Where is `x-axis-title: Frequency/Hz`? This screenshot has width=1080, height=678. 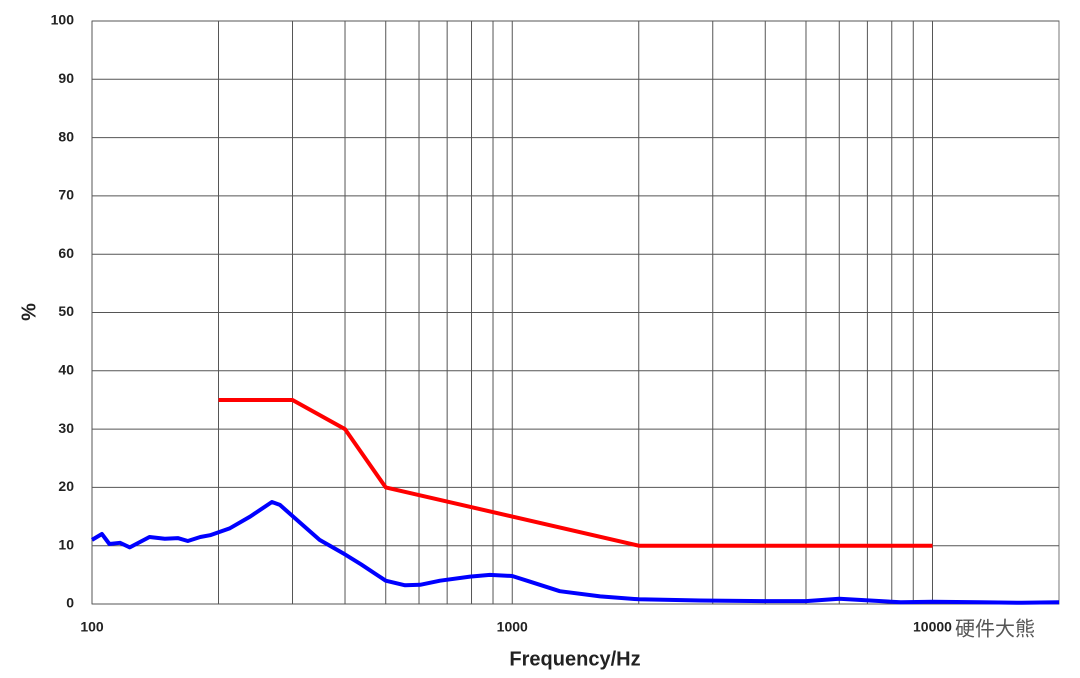
x-axis-title: Frequency/Hz is located at coordinates (574, 659).